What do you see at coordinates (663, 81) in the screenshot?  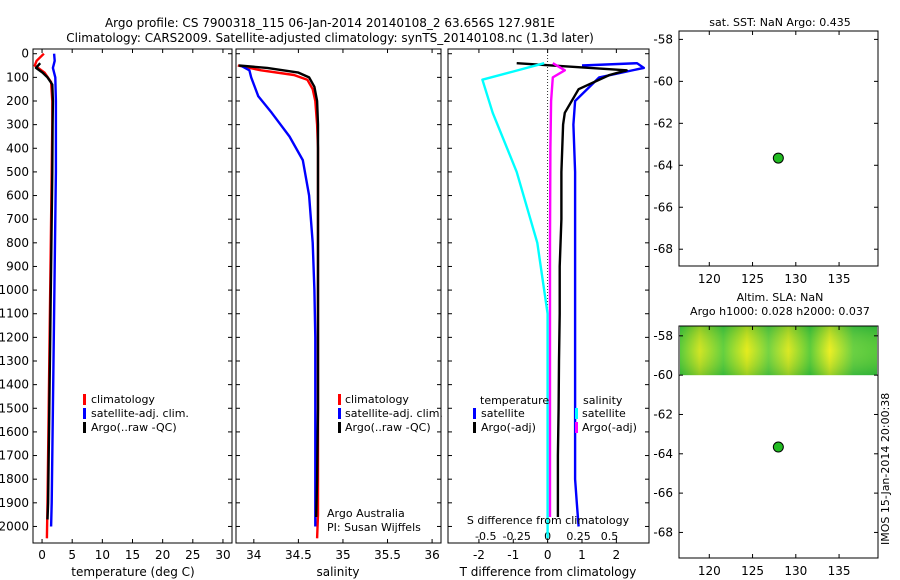 I see `map-y-tick-label: -60` at bounding box center [663, 81].